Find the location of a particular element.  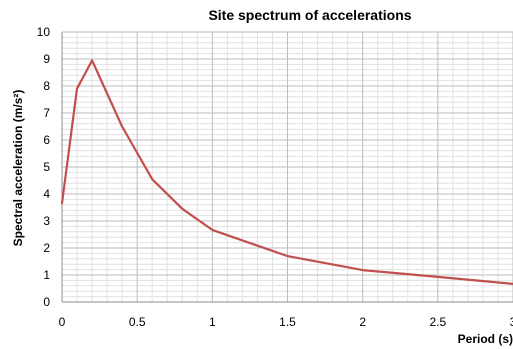

x-axis-label: Period (s) is located at coordinates (485, 339).